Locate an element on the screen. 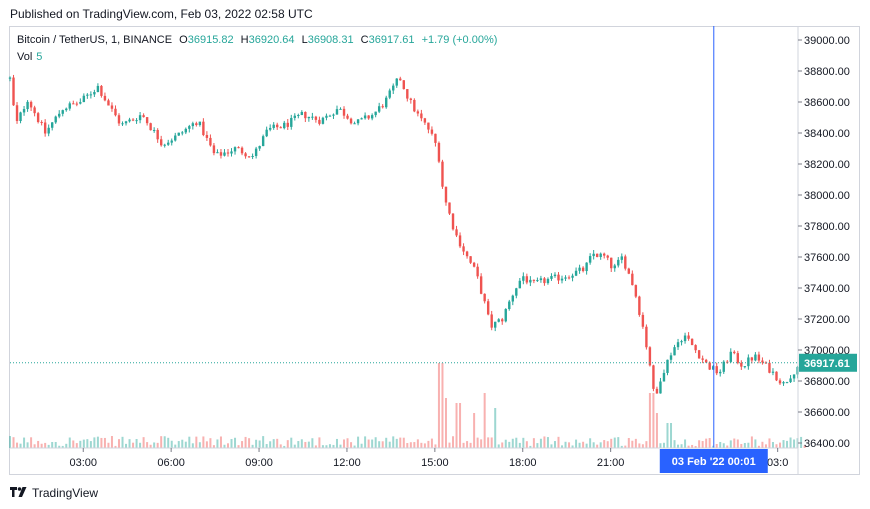 This screenshot has width=870, height=509. symbol-name: Bitcoin / TetherUS, 1, BINANCE is located at coordinates (95, 40).